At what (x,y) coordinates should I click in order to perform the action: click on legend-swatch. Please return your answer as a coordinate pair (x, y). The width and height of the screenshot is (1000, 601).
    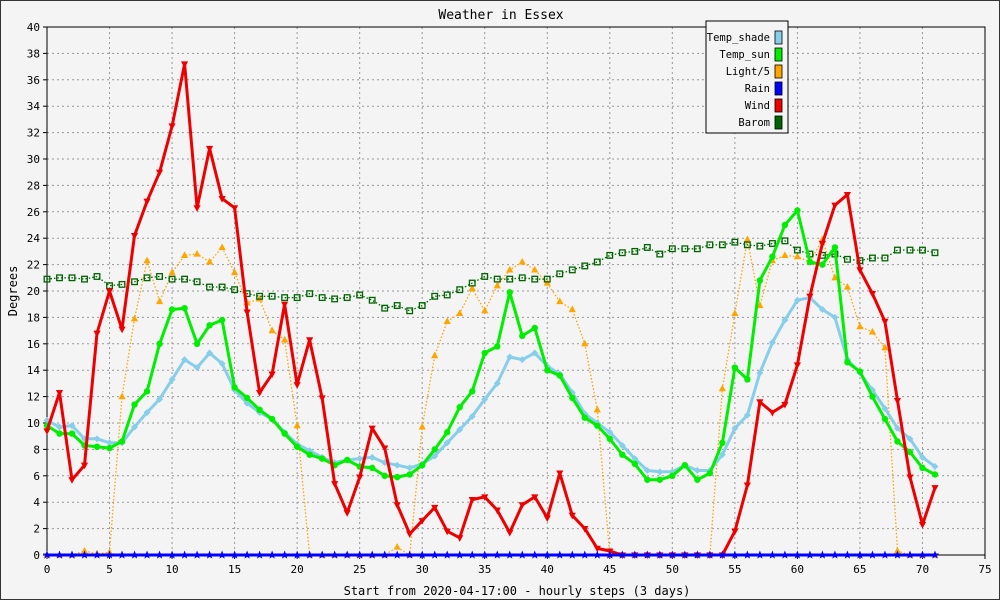
    Looking at the image, I should click on (778, 71).